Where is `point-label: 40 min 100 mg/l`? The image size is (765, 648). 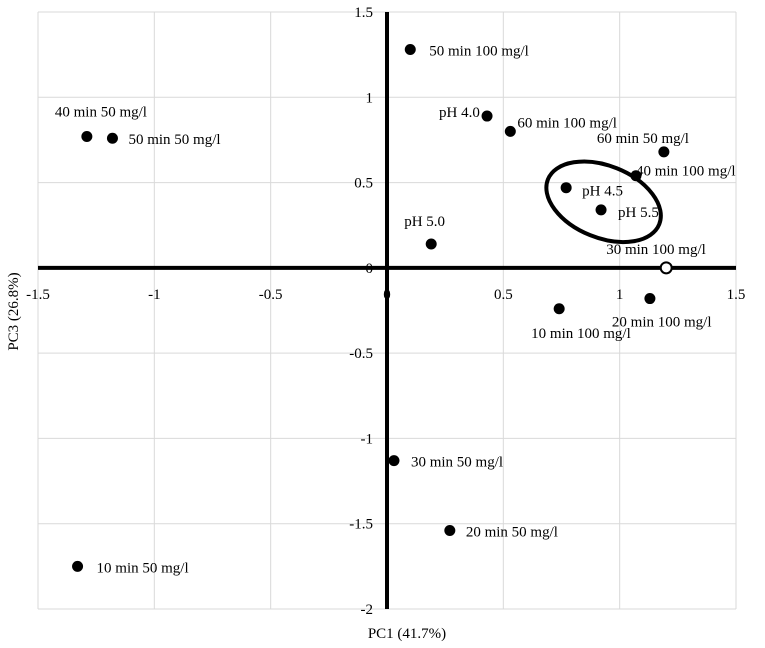
point-label: 40 min 100 mg/l is located at coordinates (686, 172).